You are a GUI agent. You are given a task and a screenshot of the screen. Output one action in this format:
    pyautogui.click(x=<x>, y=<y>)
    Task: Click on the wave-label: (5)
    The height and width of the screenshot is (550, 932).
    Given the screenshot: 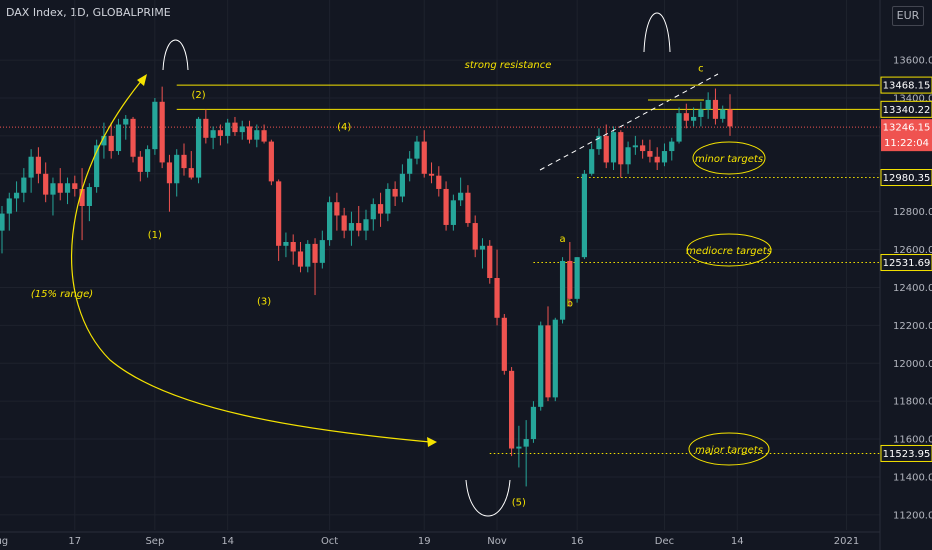 What is the action you would take?
    pyautogui.click(x=519, y=502)
    